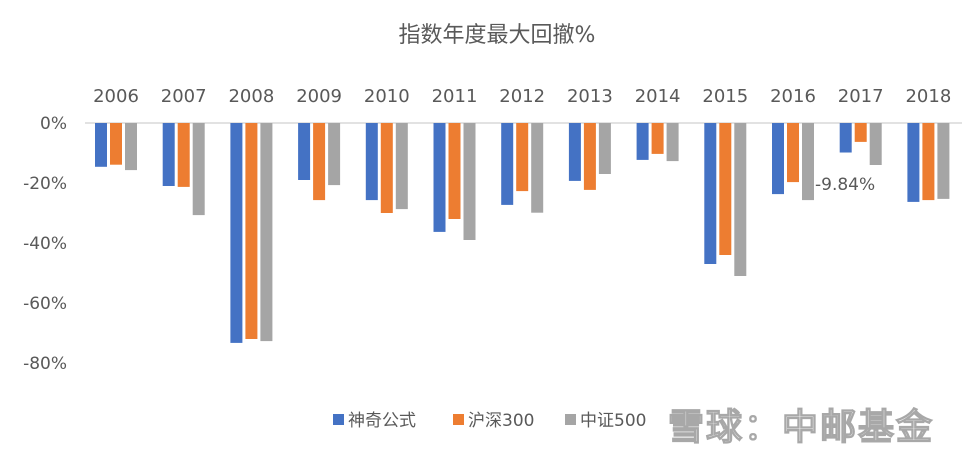  What do you see at coordinates (928, 96) in the screenshot?
I see `category-label: 2018` at bounding box center [928, 96].